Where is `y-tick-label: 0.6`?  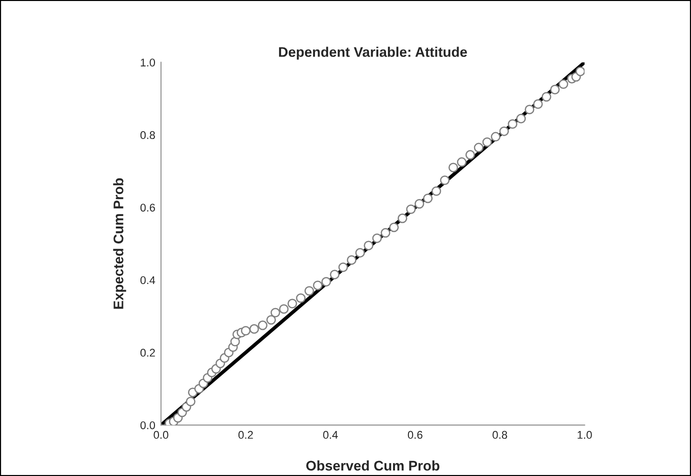
y-tick-label: 0.6 is located at coordinates (147, 208).